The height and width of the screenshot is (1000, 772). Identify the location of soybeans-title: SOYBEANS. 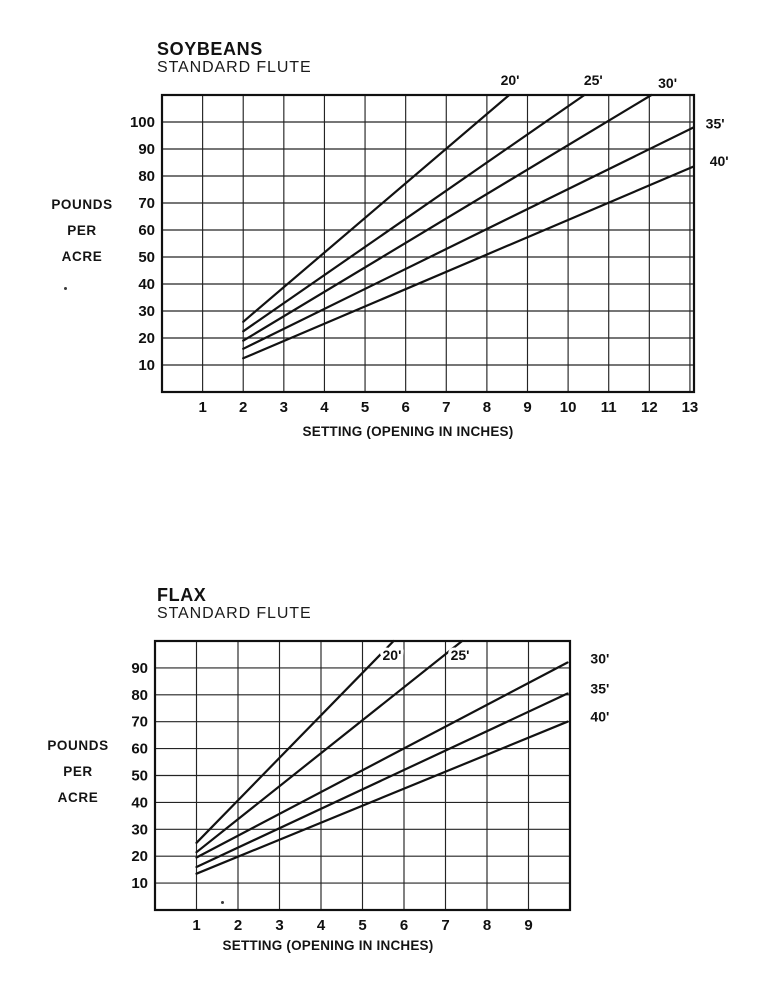
(210, 49).